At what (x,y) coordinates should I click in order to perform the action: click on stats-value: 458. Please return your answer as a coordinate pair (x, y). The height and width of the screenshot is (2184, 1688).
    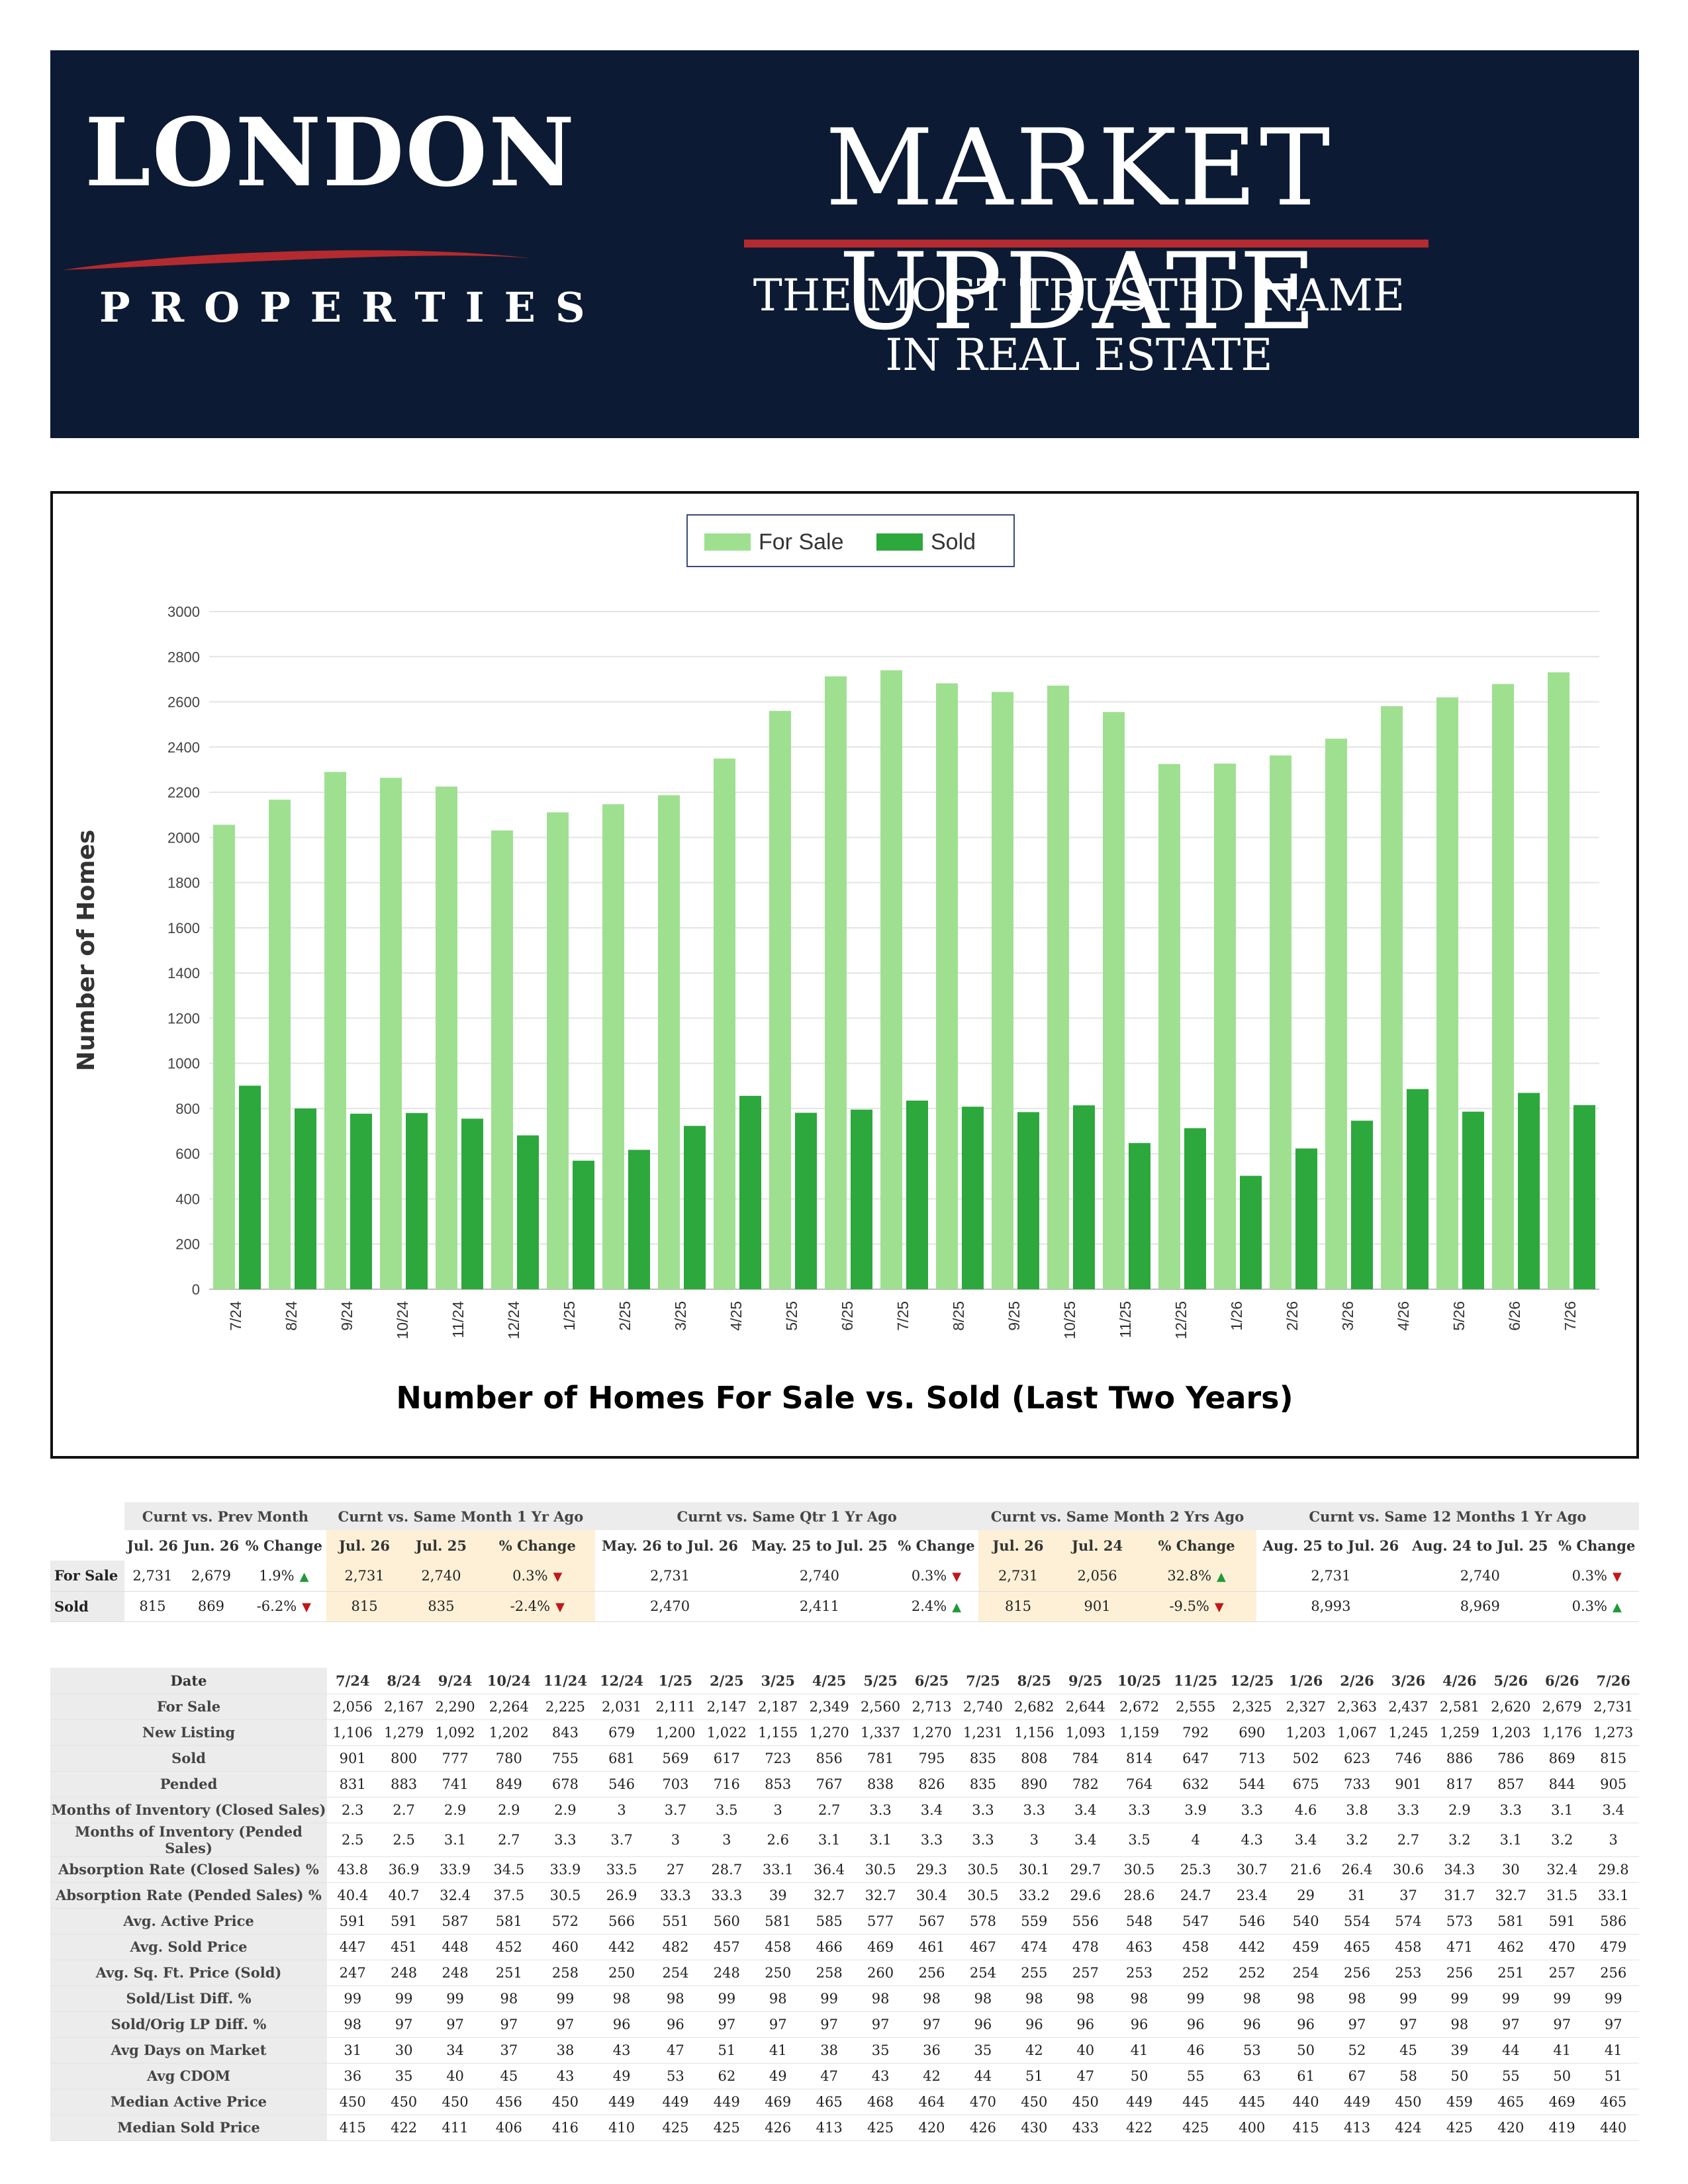
    Looking at the image, I should click on (1195, 1947).